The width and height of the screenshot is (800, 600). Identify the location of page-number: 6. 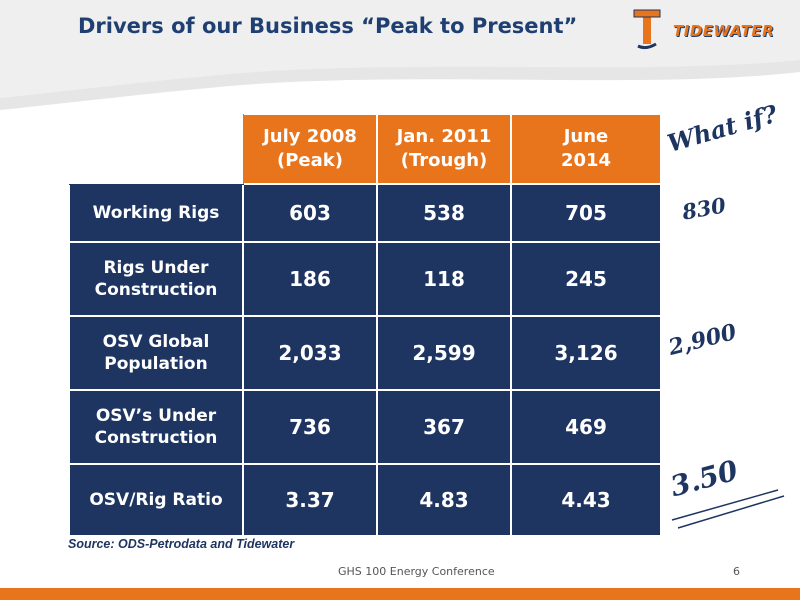
(736, 571).